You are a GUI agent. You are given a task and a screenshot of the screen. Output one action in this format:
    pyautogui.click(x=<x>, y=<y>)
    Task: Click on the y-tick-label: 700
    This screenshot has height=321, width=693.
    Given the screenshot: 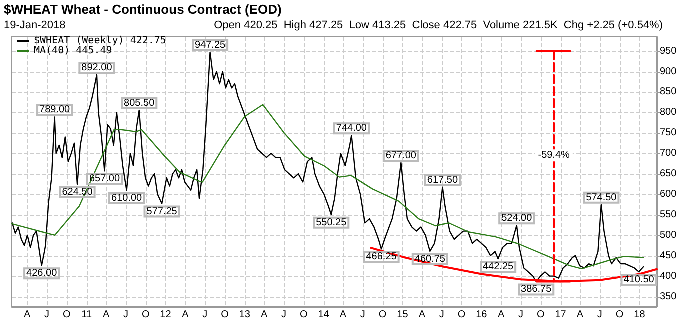 What is the action you would take?
    pyautogui.click(x=669, y=154)
    